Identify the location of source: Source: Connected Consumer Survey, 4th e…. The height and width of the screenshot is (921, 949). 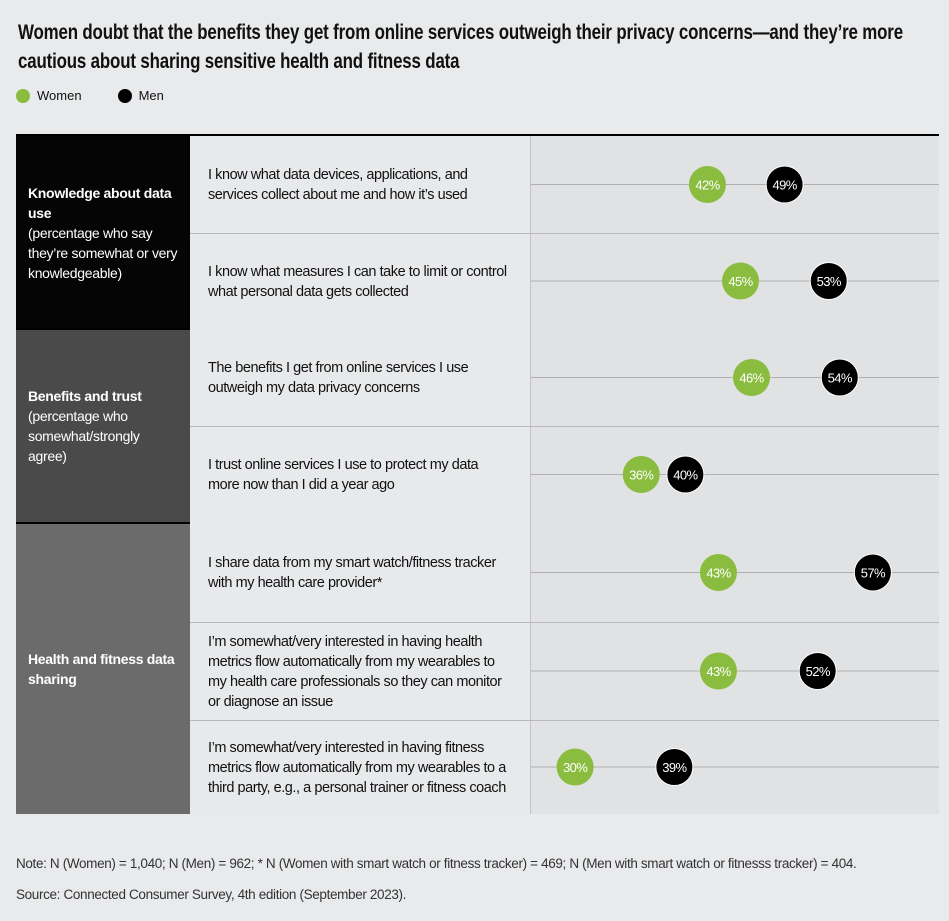
(211, 894).